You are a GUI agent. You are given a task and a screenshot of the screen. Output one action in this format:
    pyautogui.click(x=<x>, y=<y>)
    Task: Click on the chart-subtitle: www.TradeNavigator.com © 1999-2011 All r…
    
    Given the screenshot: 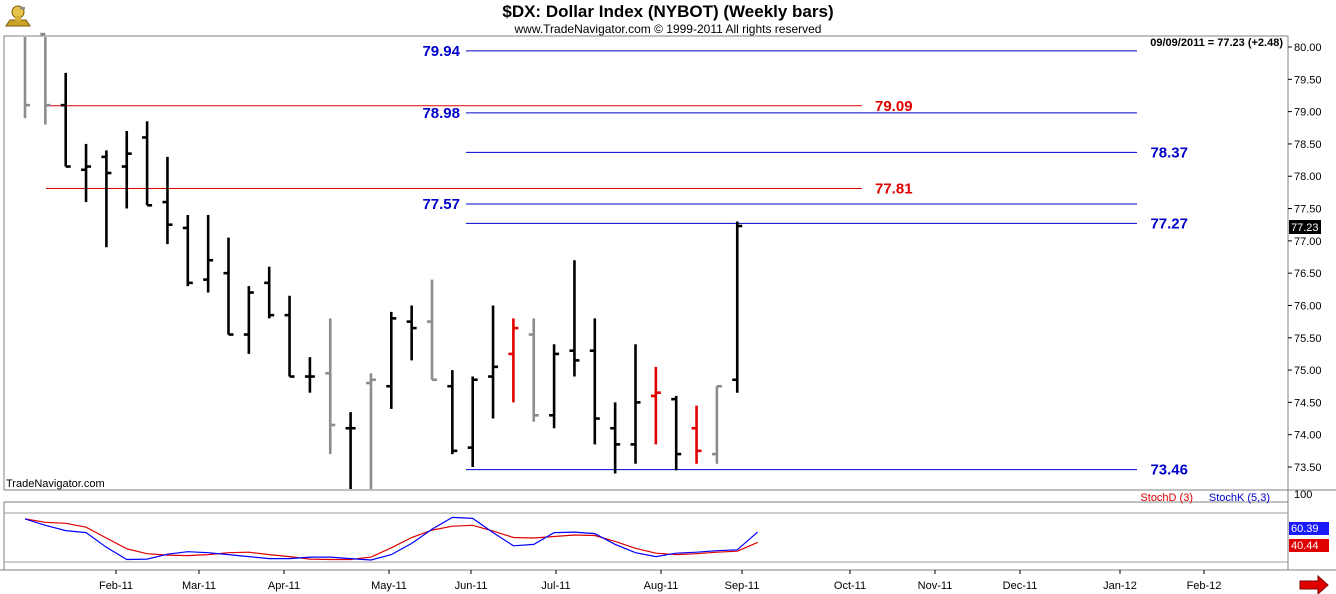 What is the action you would take?
    pyautogui.click(x=668, y=29)
    